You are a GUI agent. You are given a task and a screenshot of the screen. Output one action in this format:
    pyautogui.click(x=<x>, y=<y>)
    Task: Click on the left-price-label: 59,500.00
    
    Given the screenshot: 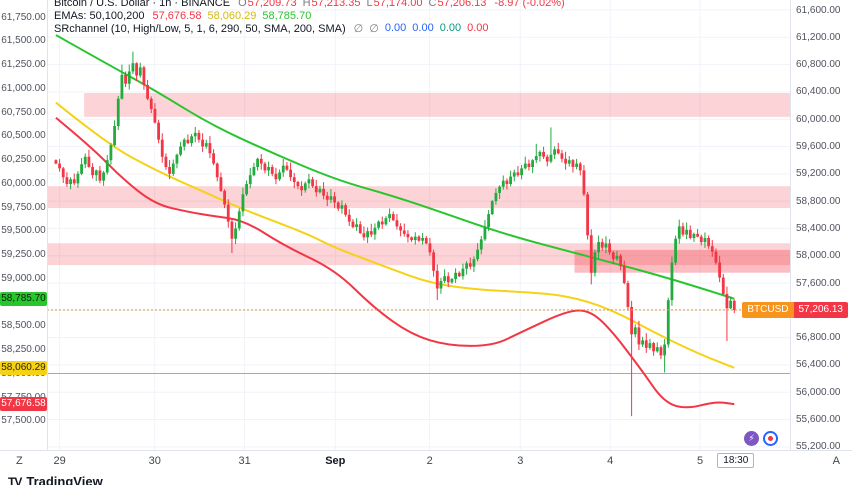 What is the action you would take?
    pyautogui.click(x=23, y=231)
    